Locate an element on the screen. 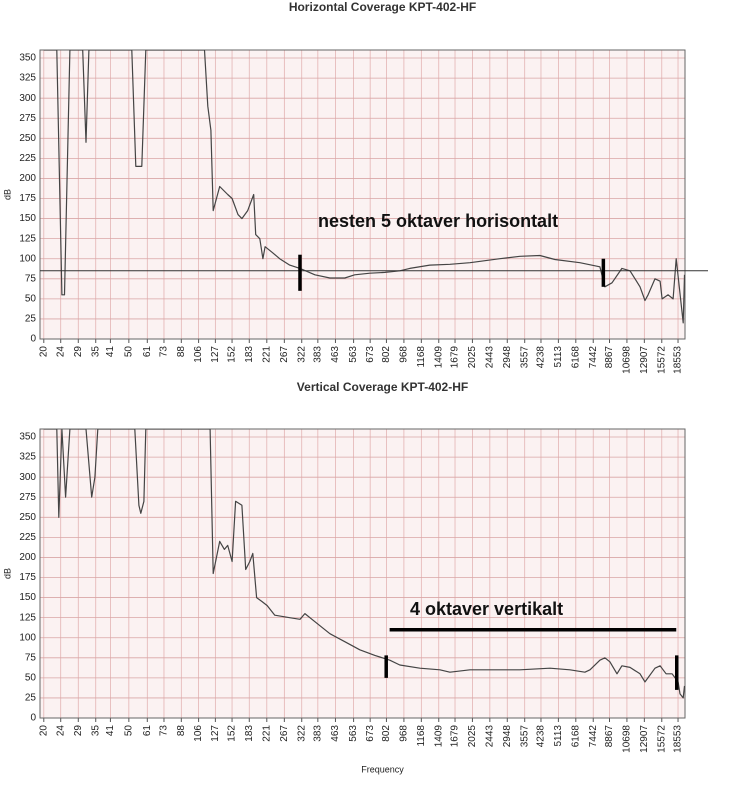  x-tick-label: 127 is located at coordinates (215, 354).